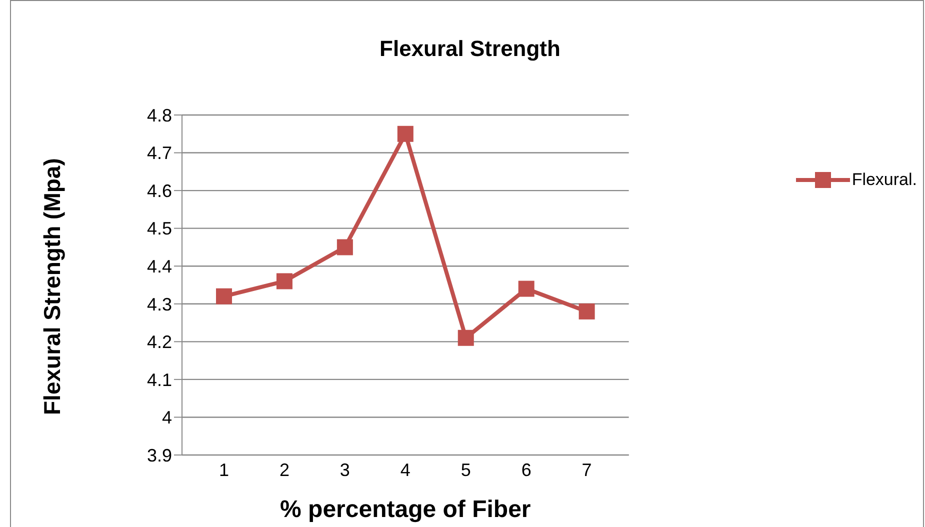 The image size is (925, 527). Describe the element at coordinates (159, 342) in the screenshot. I see `y-tick-label: 4.2` at that location.